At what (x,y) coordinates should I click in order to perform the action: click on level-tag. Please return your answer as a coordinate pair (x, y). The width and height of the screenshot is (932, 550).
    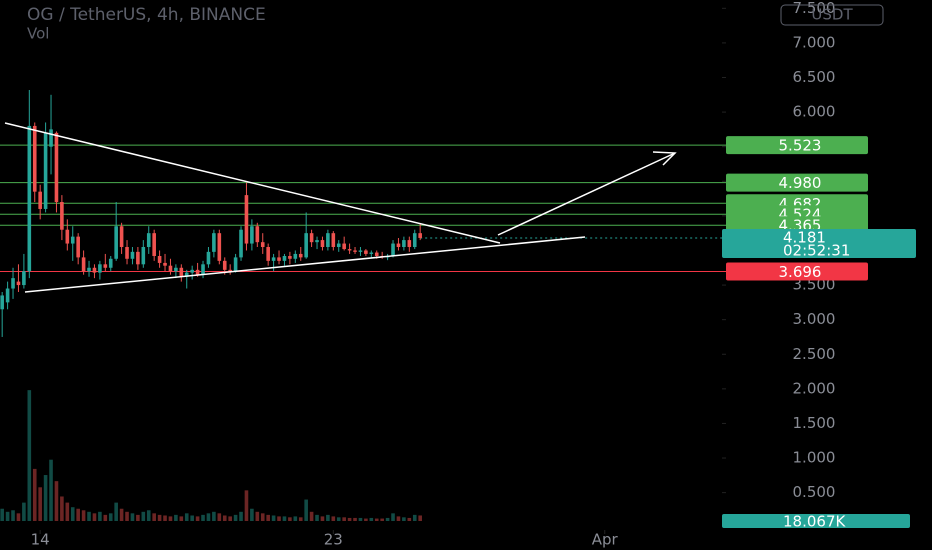
    Looking at the image, I should click on (797, 182).